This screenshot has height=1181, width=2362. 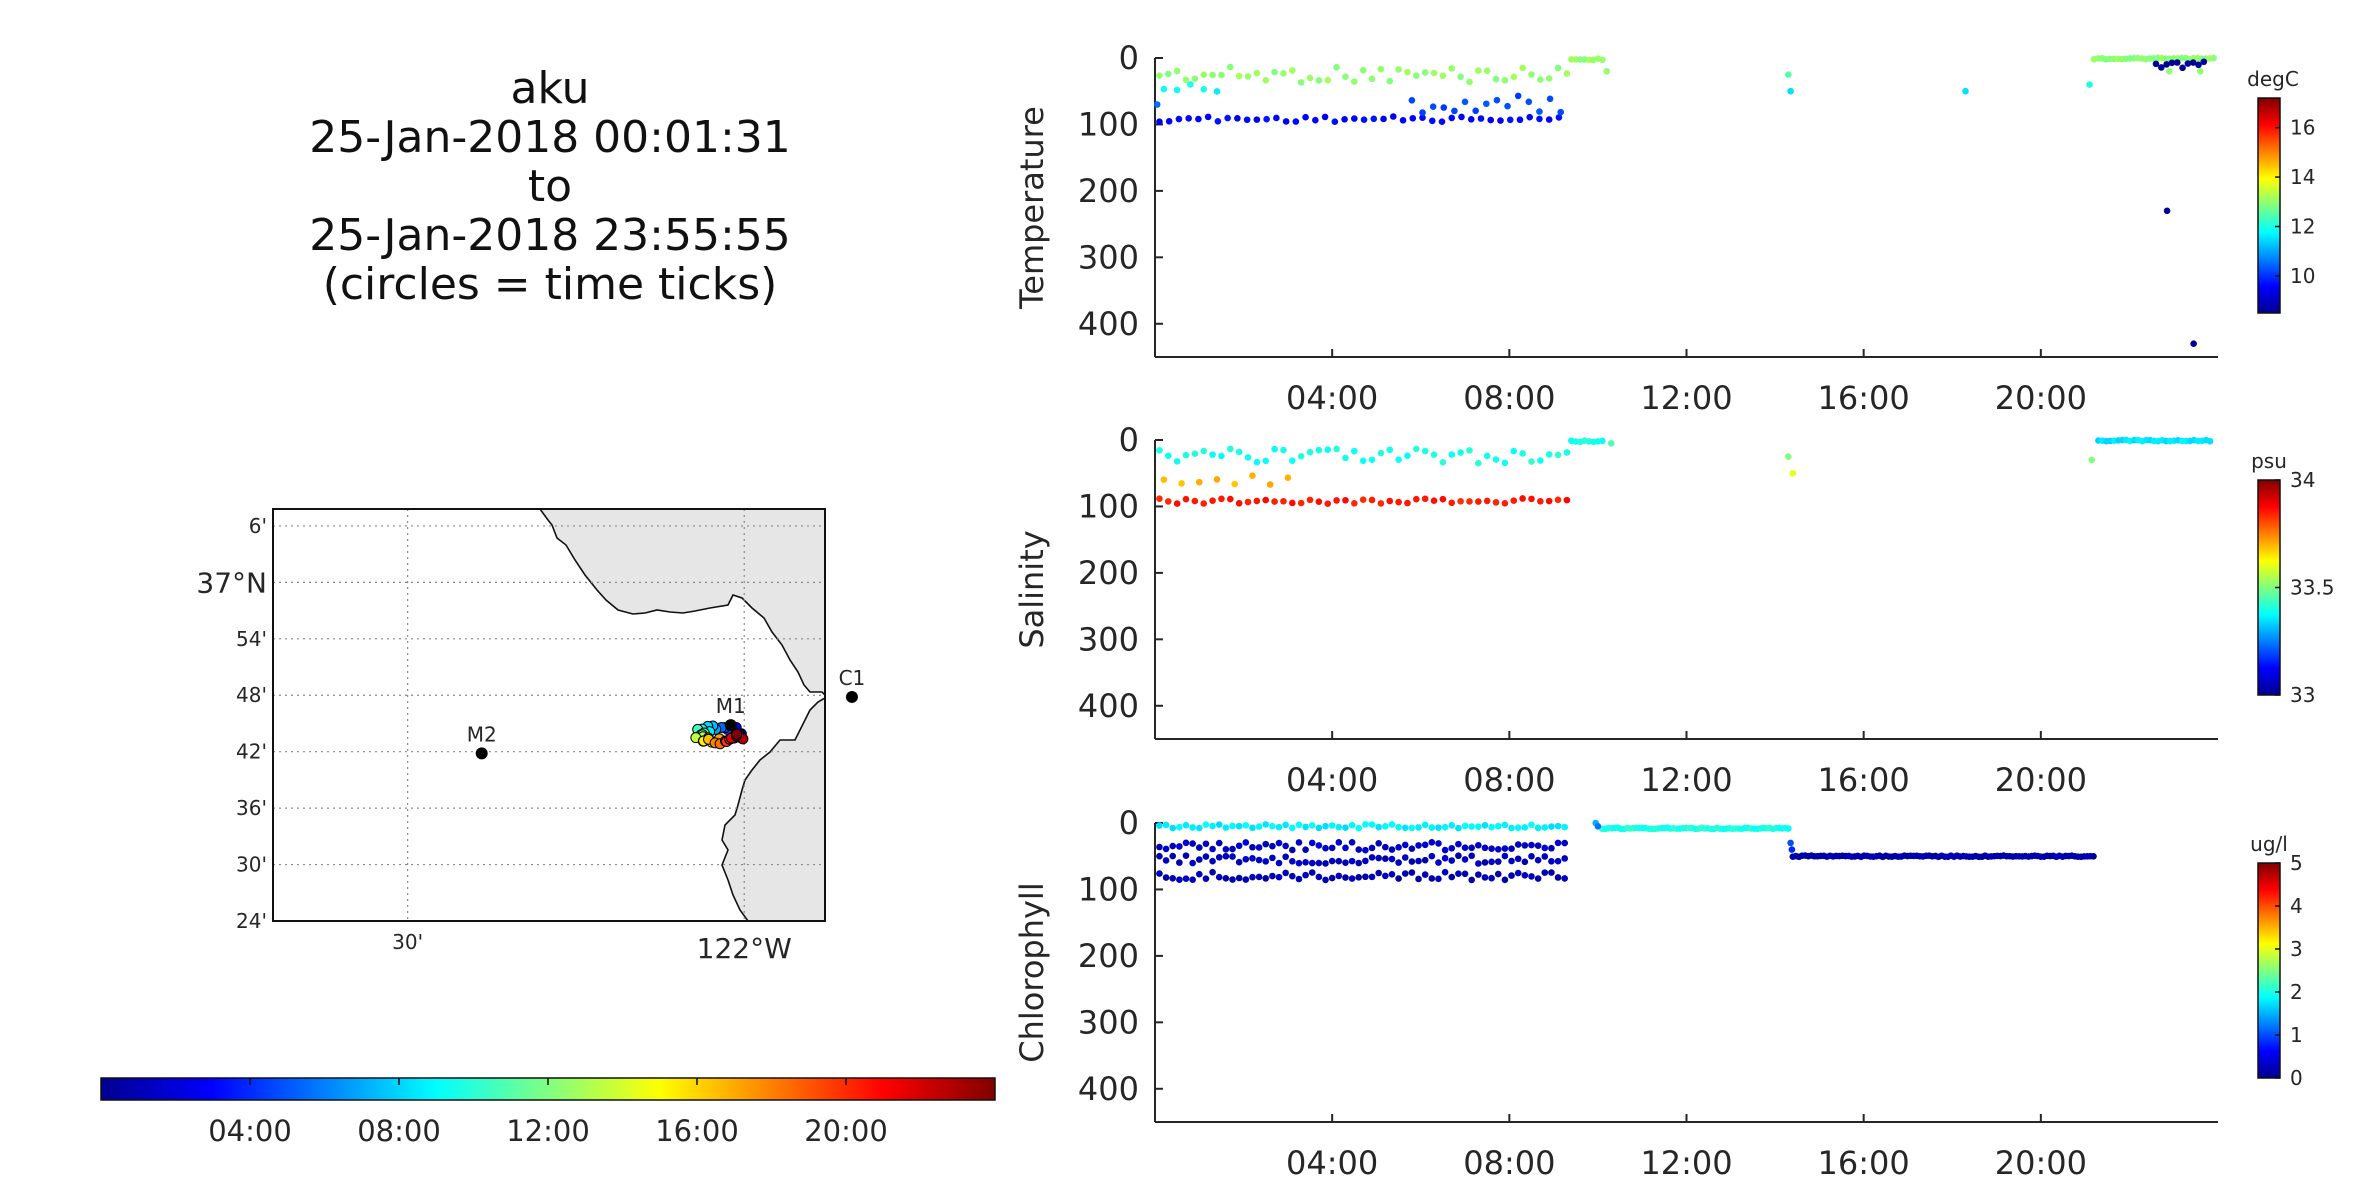 What do you see at coordinates (1108, 573) in the screenshot?
I see `y-tick-label: 200` at bounding box center [1108, 573].